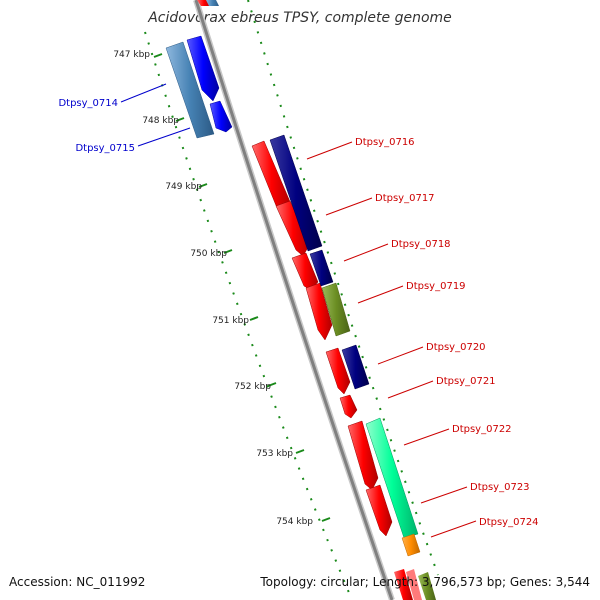 This screenshot has height=600, width=600. Describe the element at coordinates (421, 244) in the screenshot. I see `gene-label: Dtpsy_0718` at that location.